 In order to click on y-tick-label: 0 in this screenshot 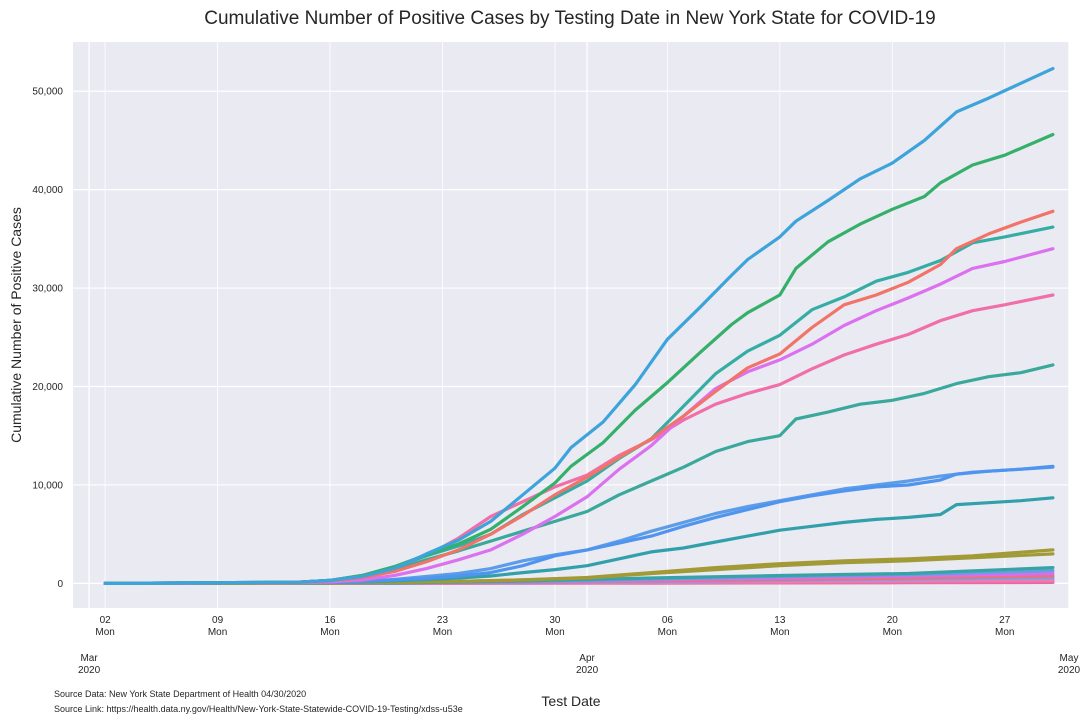, I will do `click(60, 584)`.